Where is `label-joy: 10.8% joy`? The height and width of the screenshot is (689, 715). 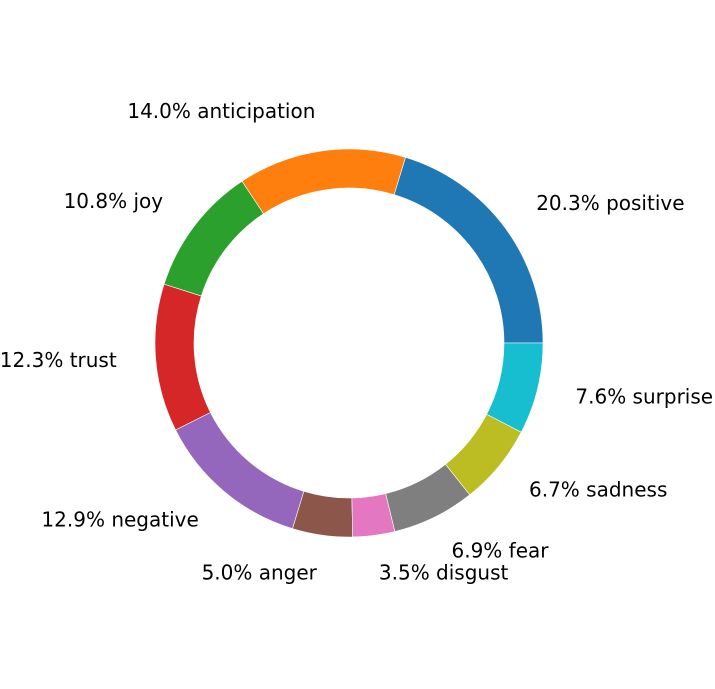
label-joy: 10.8% joy is located at coordinates (114, 201).